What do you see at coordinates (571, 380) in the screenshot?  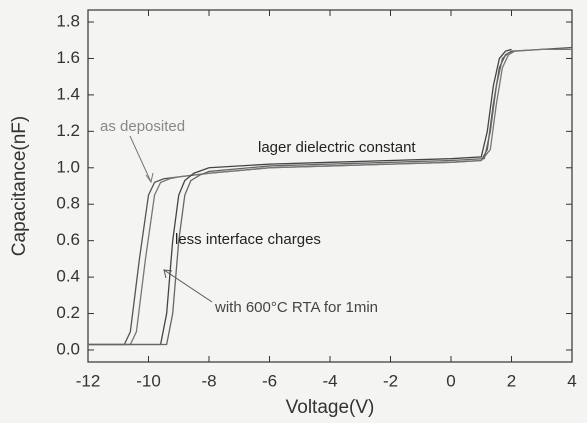 I see `x-tick-label: 4` at bounding box center [571, 380].